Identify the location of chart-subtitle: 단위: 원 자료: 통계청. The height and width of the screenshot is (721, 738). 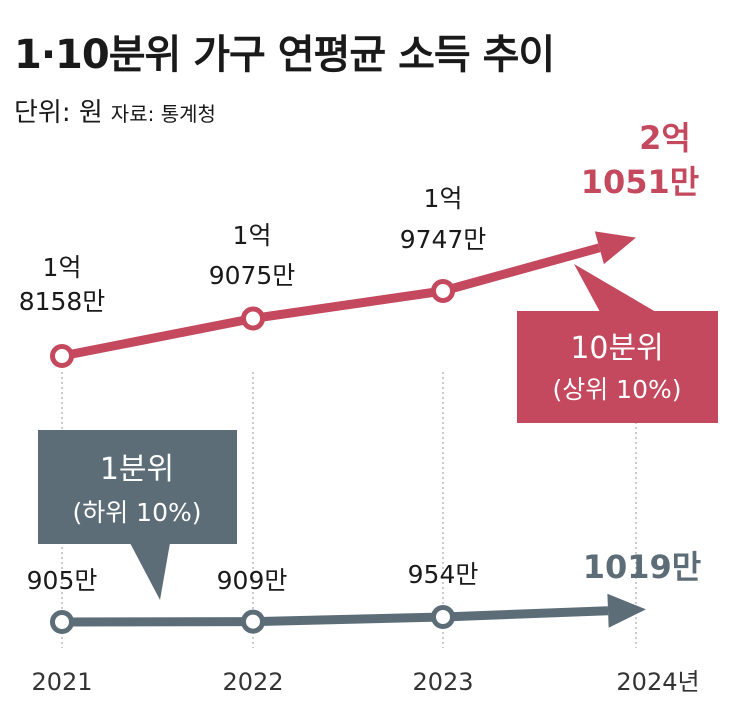
(115, 110).